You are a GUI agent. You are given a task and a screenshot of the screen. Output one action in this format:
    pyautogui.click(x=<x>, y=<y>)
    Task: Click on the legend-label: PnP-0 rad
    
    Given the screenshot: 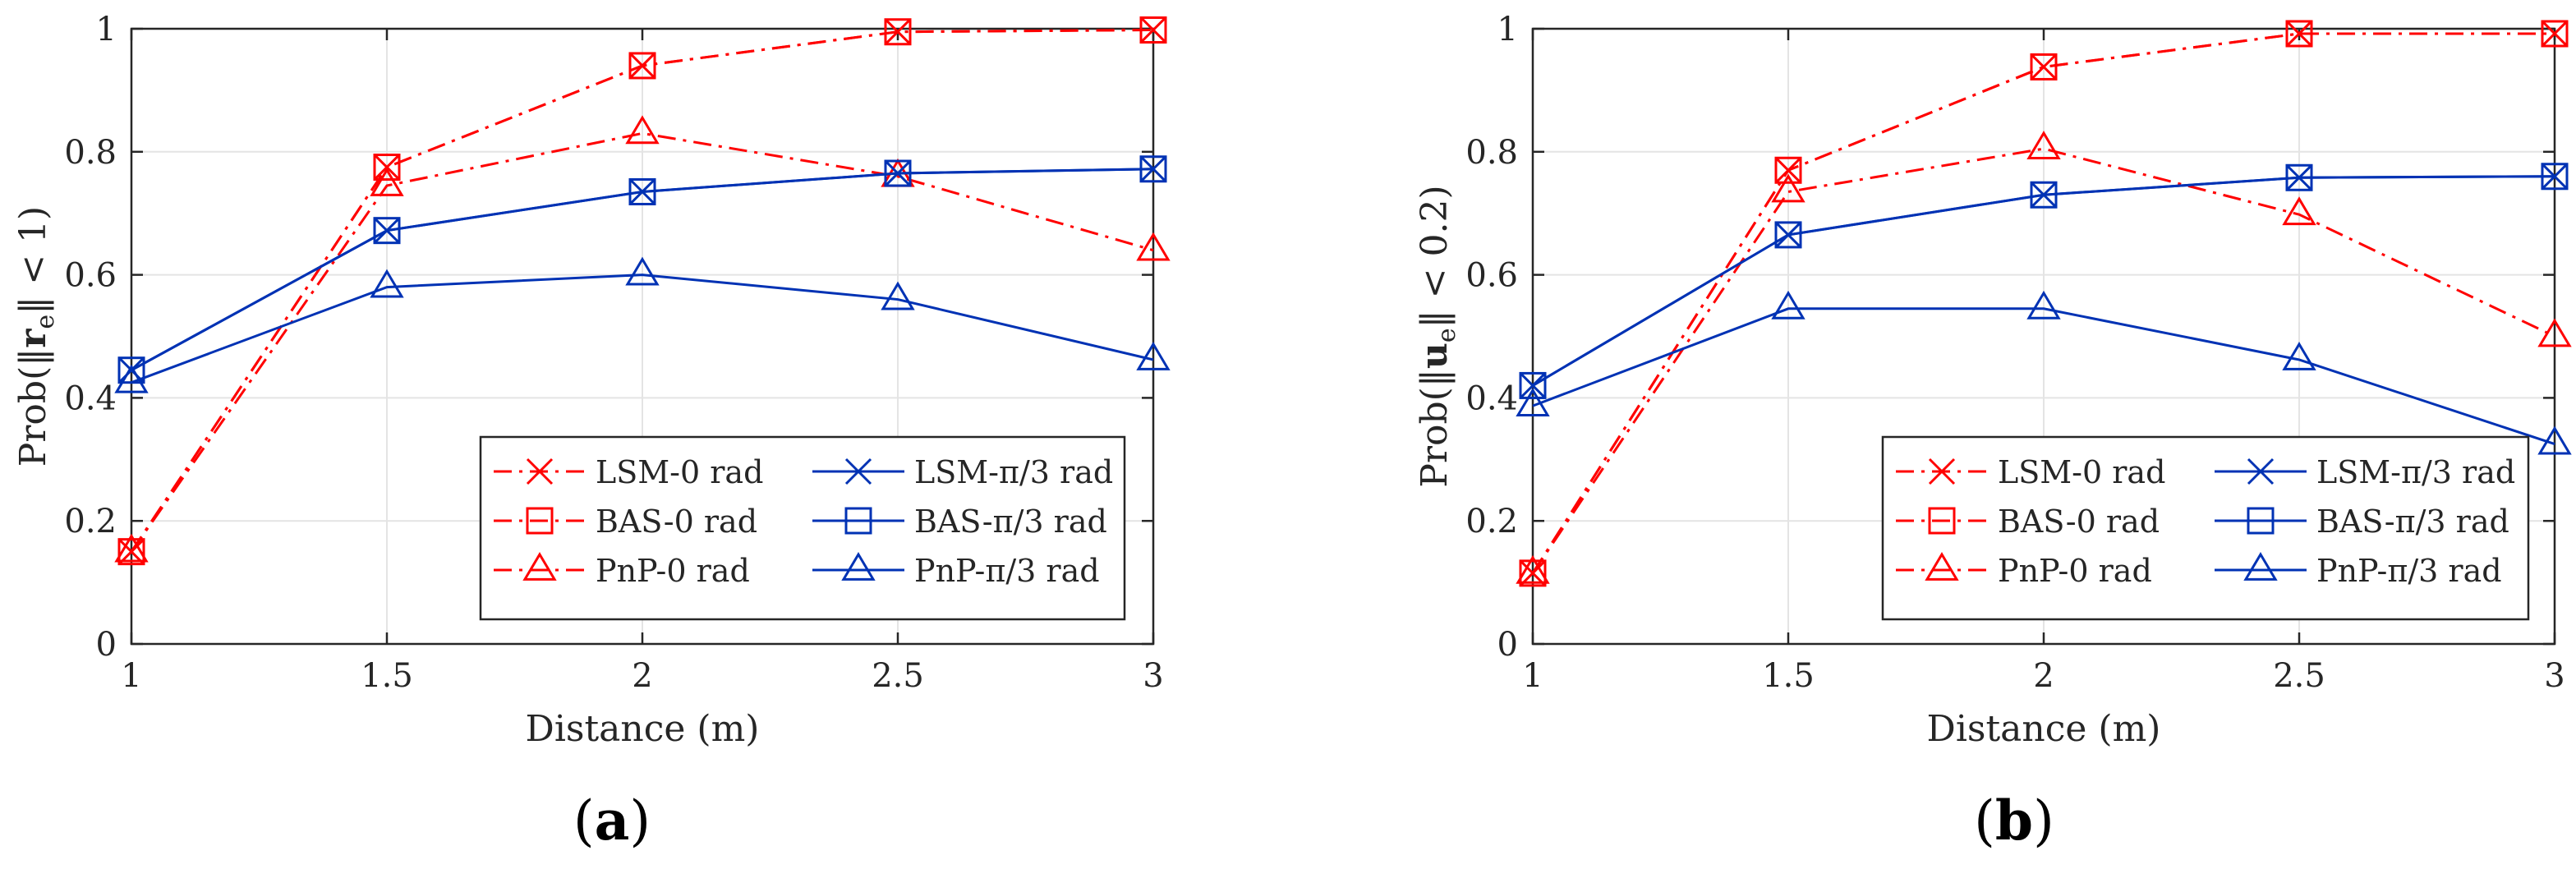 What is the action you would take?
    pyautogui.click(x=2075, y=571)
    